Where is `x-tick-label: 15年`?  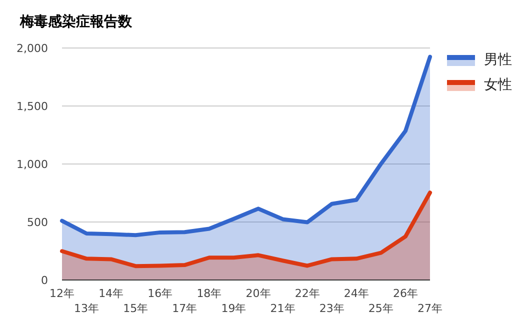
x-tick-label: 15年 is located at coordinates (135, 308).